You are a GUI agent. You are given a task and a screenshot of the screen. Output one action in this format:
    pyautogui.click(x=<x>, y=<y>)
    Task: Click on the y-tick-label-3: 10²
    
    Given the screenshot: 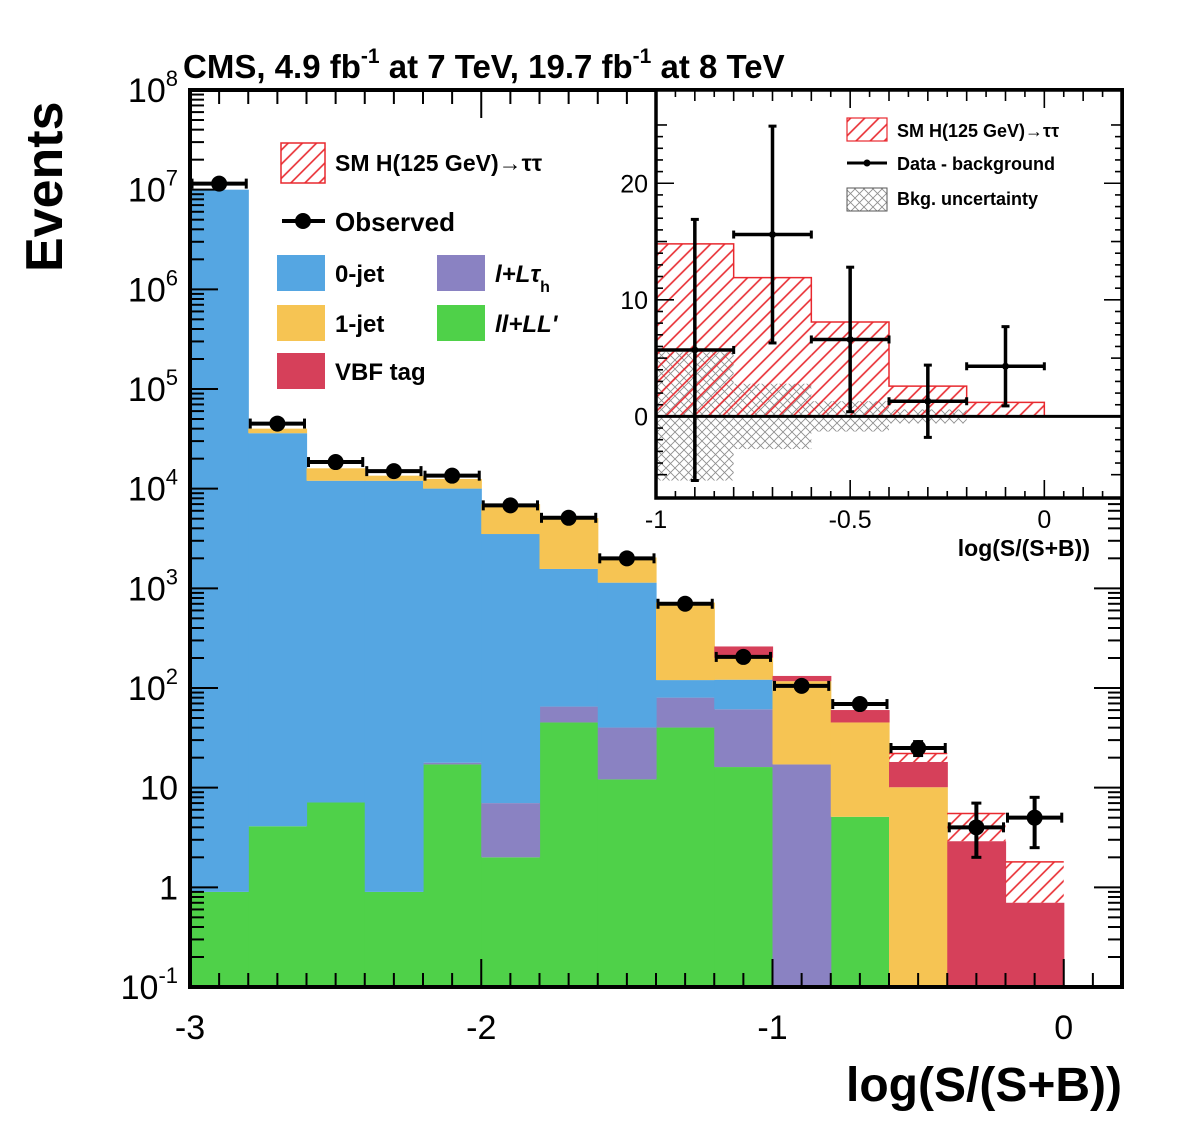 What is the action you would take?
    pyautogui.click(x=153, y=686)
    